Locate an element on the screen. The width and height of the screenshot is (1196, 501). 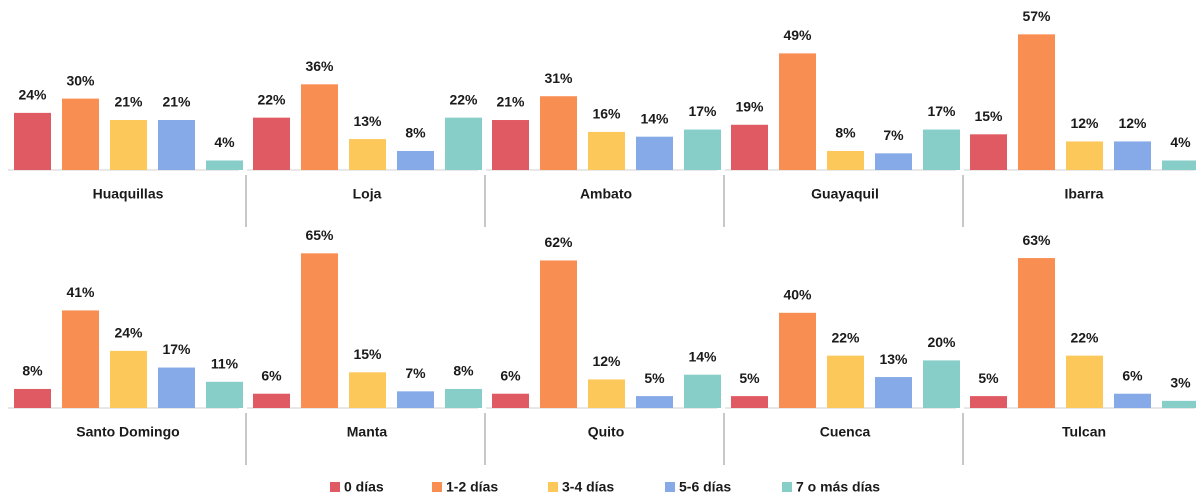
legend-label: 0 días is located at coordinates (364, 487).